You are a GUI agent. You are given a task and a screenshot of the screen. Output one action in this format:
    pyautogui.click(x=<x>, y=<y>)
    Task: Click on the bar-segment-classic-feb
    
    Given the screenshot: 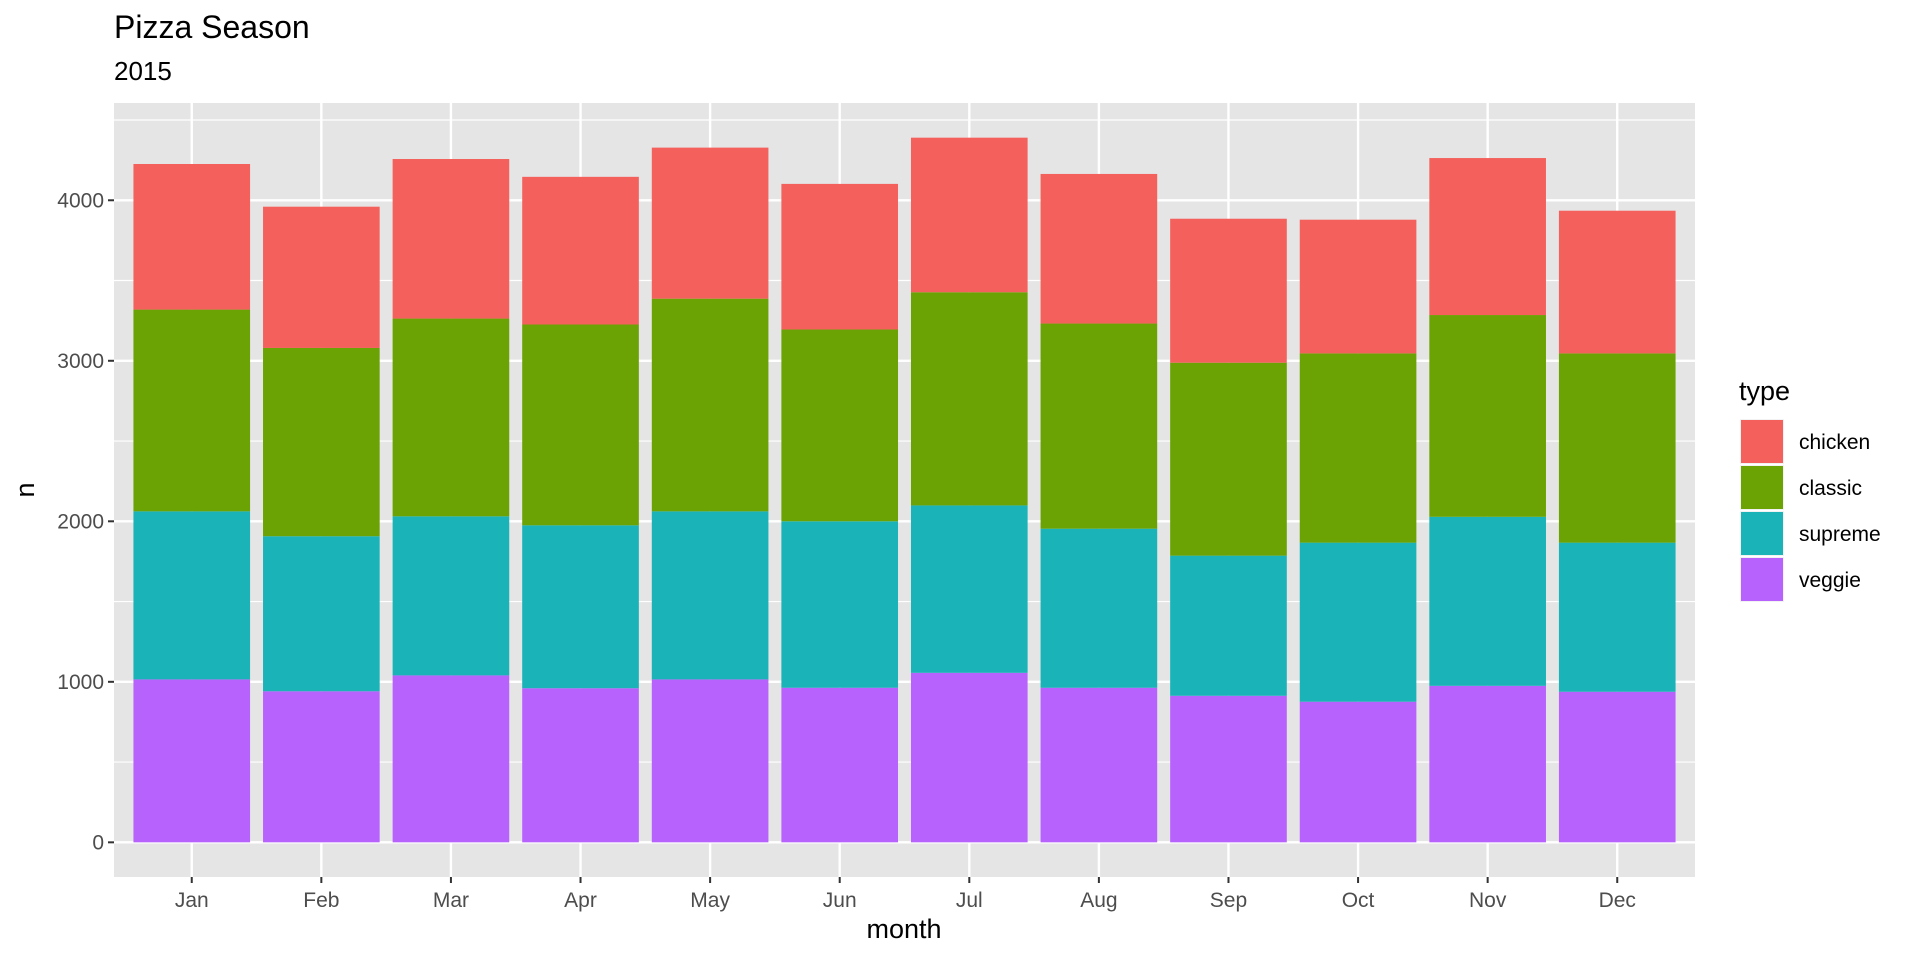 What is the action you would take?
    pyautogui.click(x=321, y=442)
    